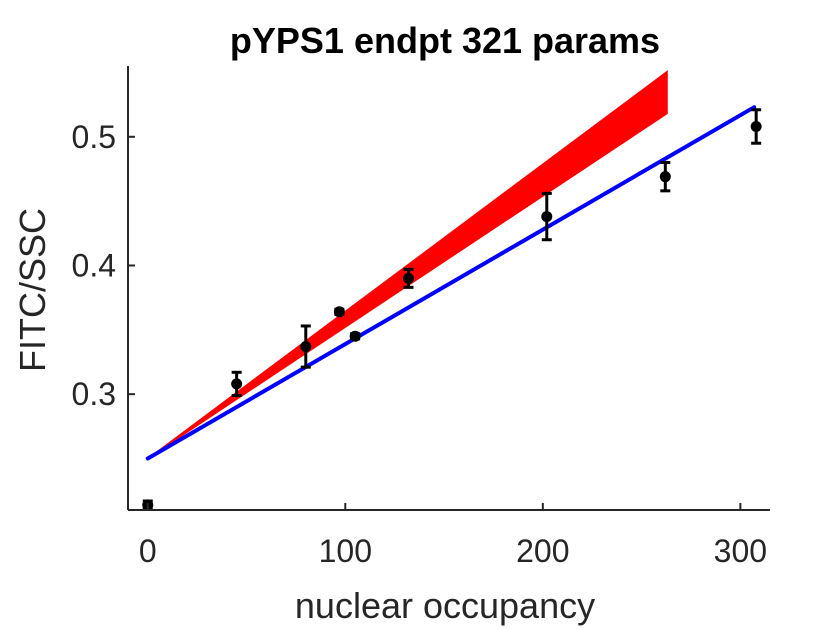 Image resolution: width=840 pixels, height=630 pixels. What do you see at coordinates (345, 551) in the screenshot?
I see `x-tick-label: 100` at bounding box center [345, 551].